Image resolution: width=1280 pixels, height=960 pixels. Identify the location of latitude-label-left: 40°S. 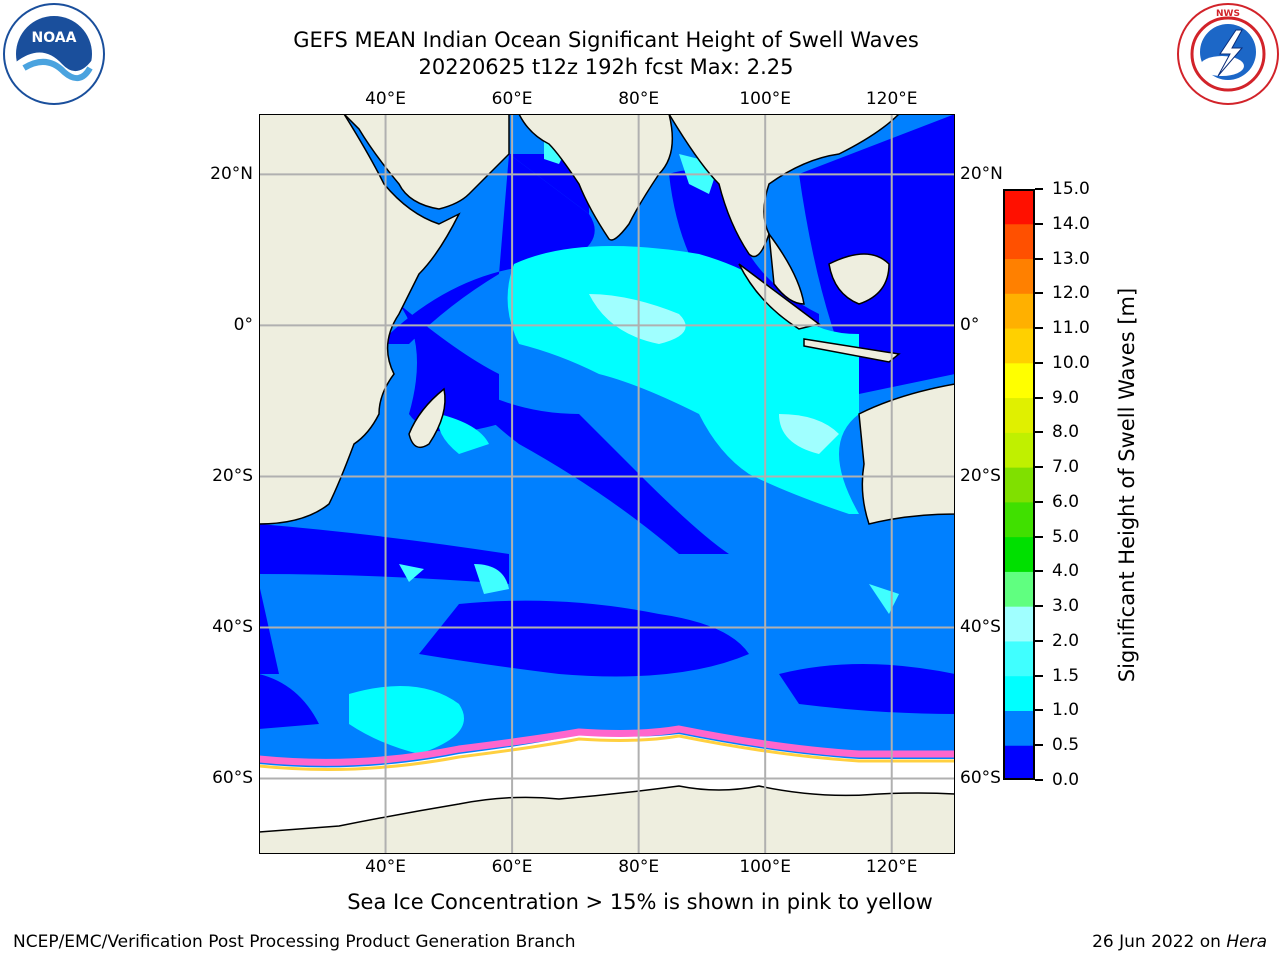
(232, 627).